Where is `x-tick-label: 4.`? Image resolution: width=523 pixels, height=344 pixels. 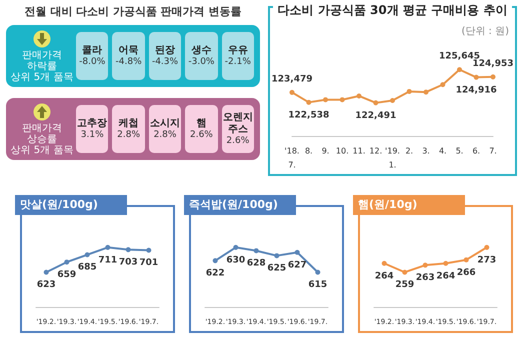
x-tick-label: 4. is located at coordinates (442, 151).